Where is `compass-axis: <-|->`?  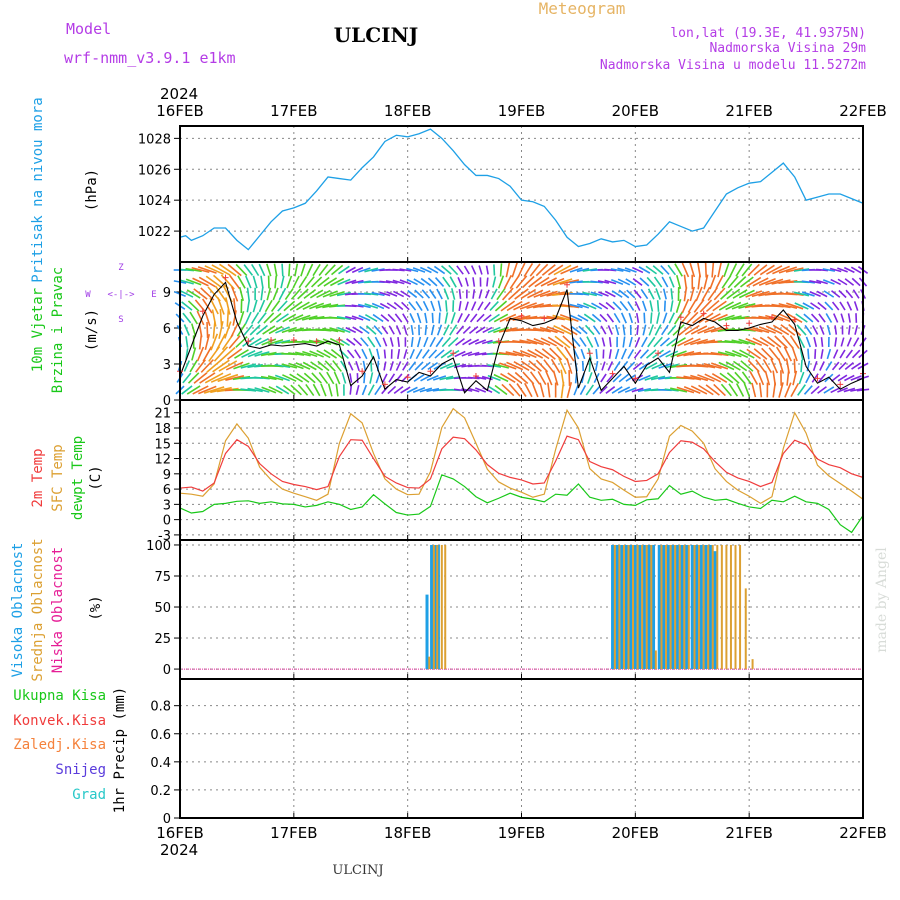
compass-axis: <-|-> is located at coordinates (121, 295).